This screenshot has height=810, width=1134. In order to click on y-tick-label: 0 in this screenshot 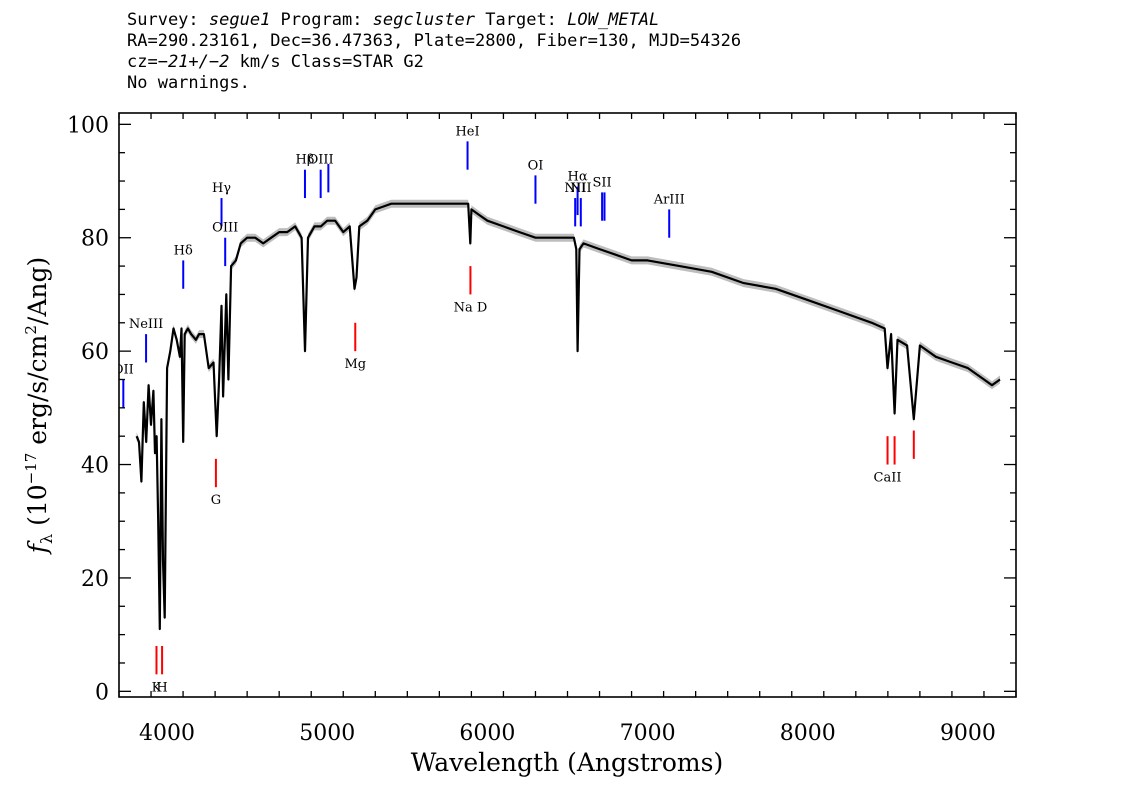, I will do `click(102, 692)`.